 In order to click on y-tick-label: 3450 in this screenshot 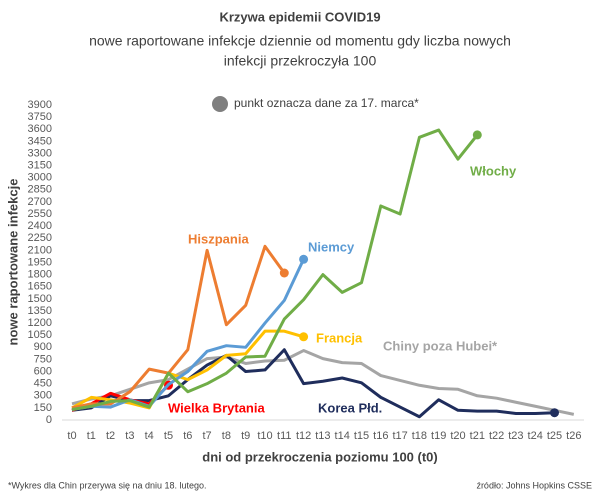, I will do `click(40, 141)`.